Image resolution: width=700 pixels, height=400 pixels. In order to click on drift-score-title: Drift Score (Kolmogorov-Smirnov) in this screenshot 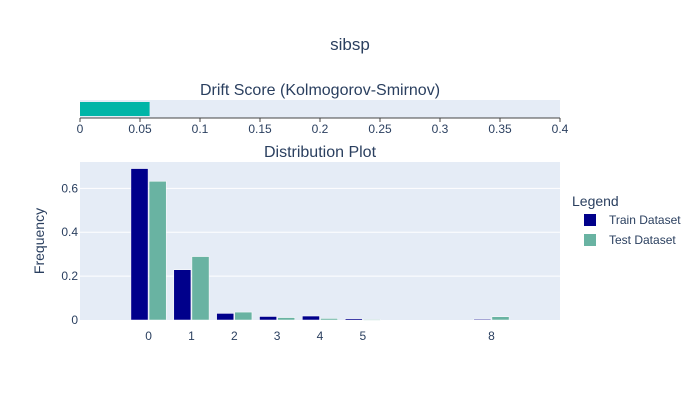, I will do `click(320, 90)`.